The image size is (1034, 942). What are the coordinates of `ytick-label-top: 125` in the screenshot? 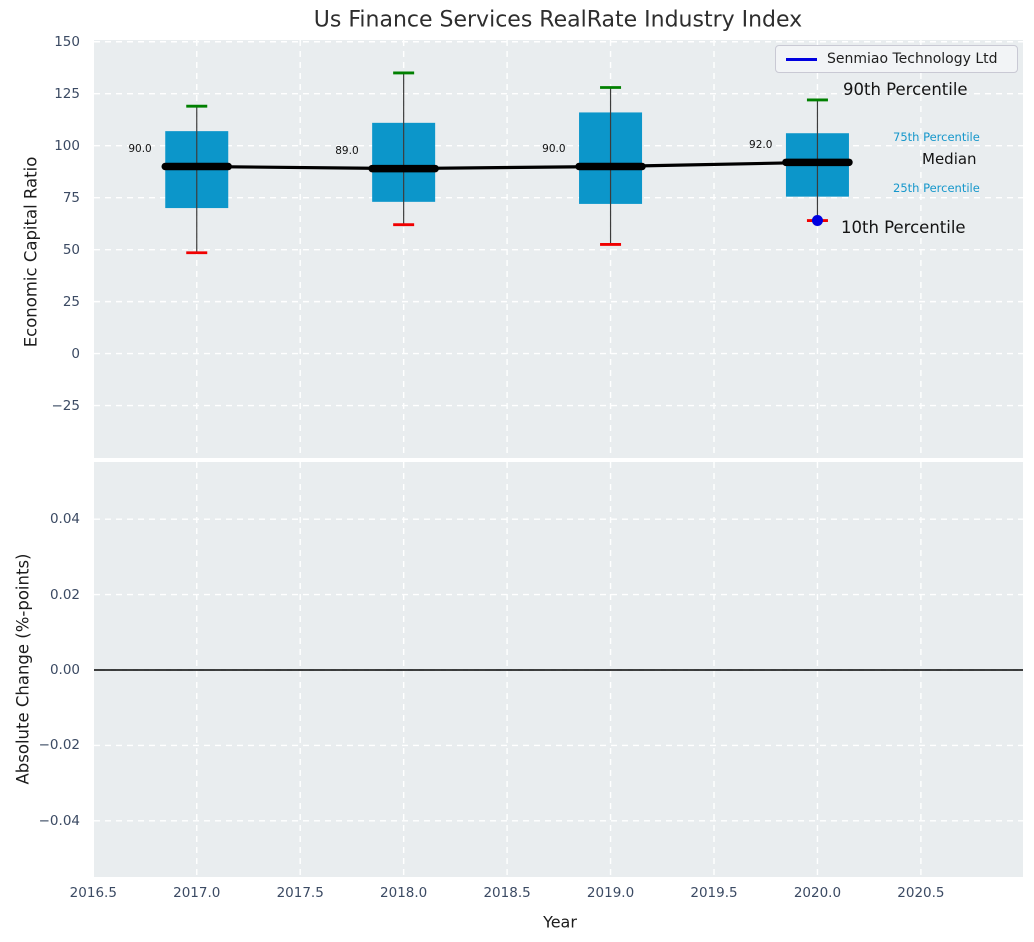 It's located at (67, 93).